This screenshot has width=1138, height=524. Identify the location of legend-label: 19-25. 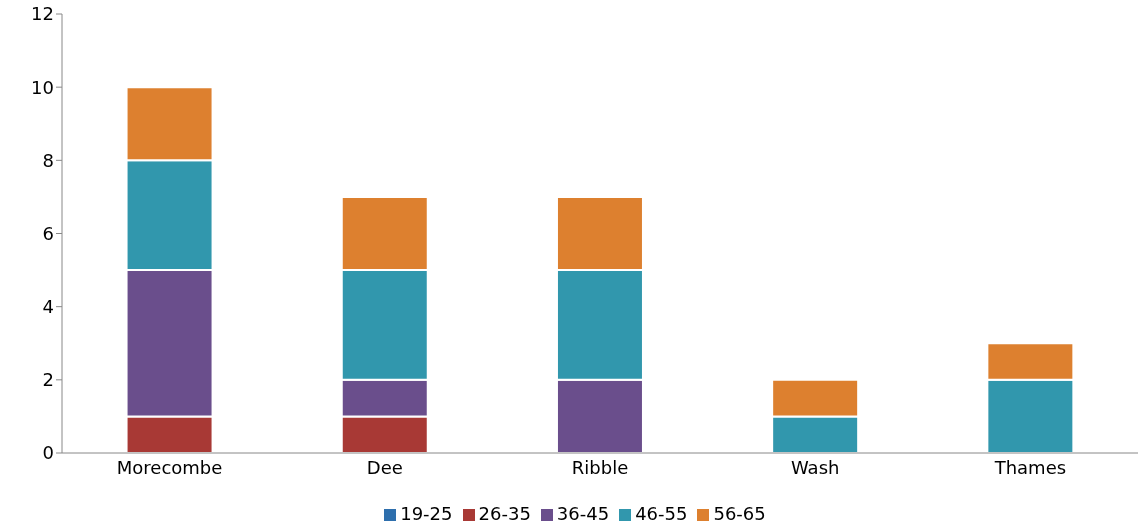
(426, 513).